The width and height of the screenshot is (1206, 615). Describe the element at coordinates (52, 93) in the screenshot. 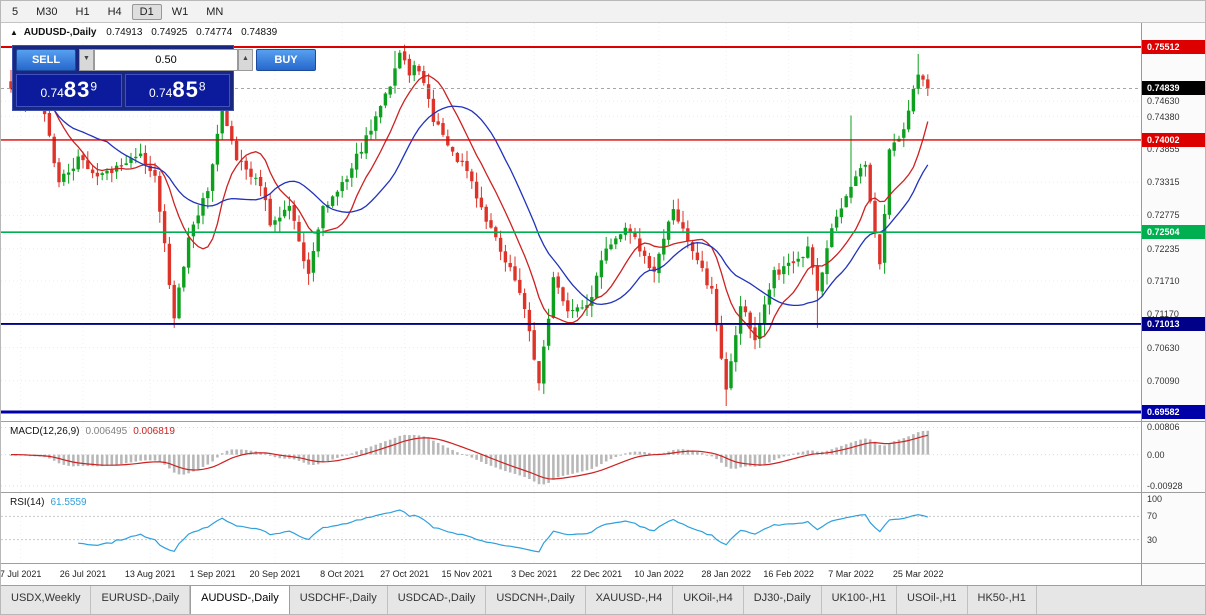

I see `sell-price-prefix: 0.74` at that location.